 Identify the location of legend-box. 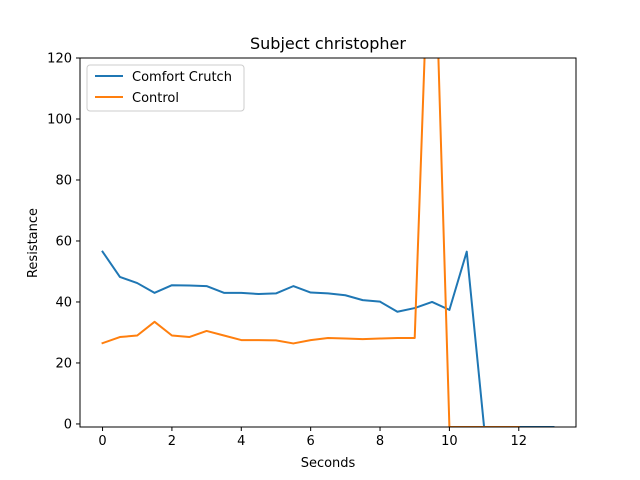
(165, 88).